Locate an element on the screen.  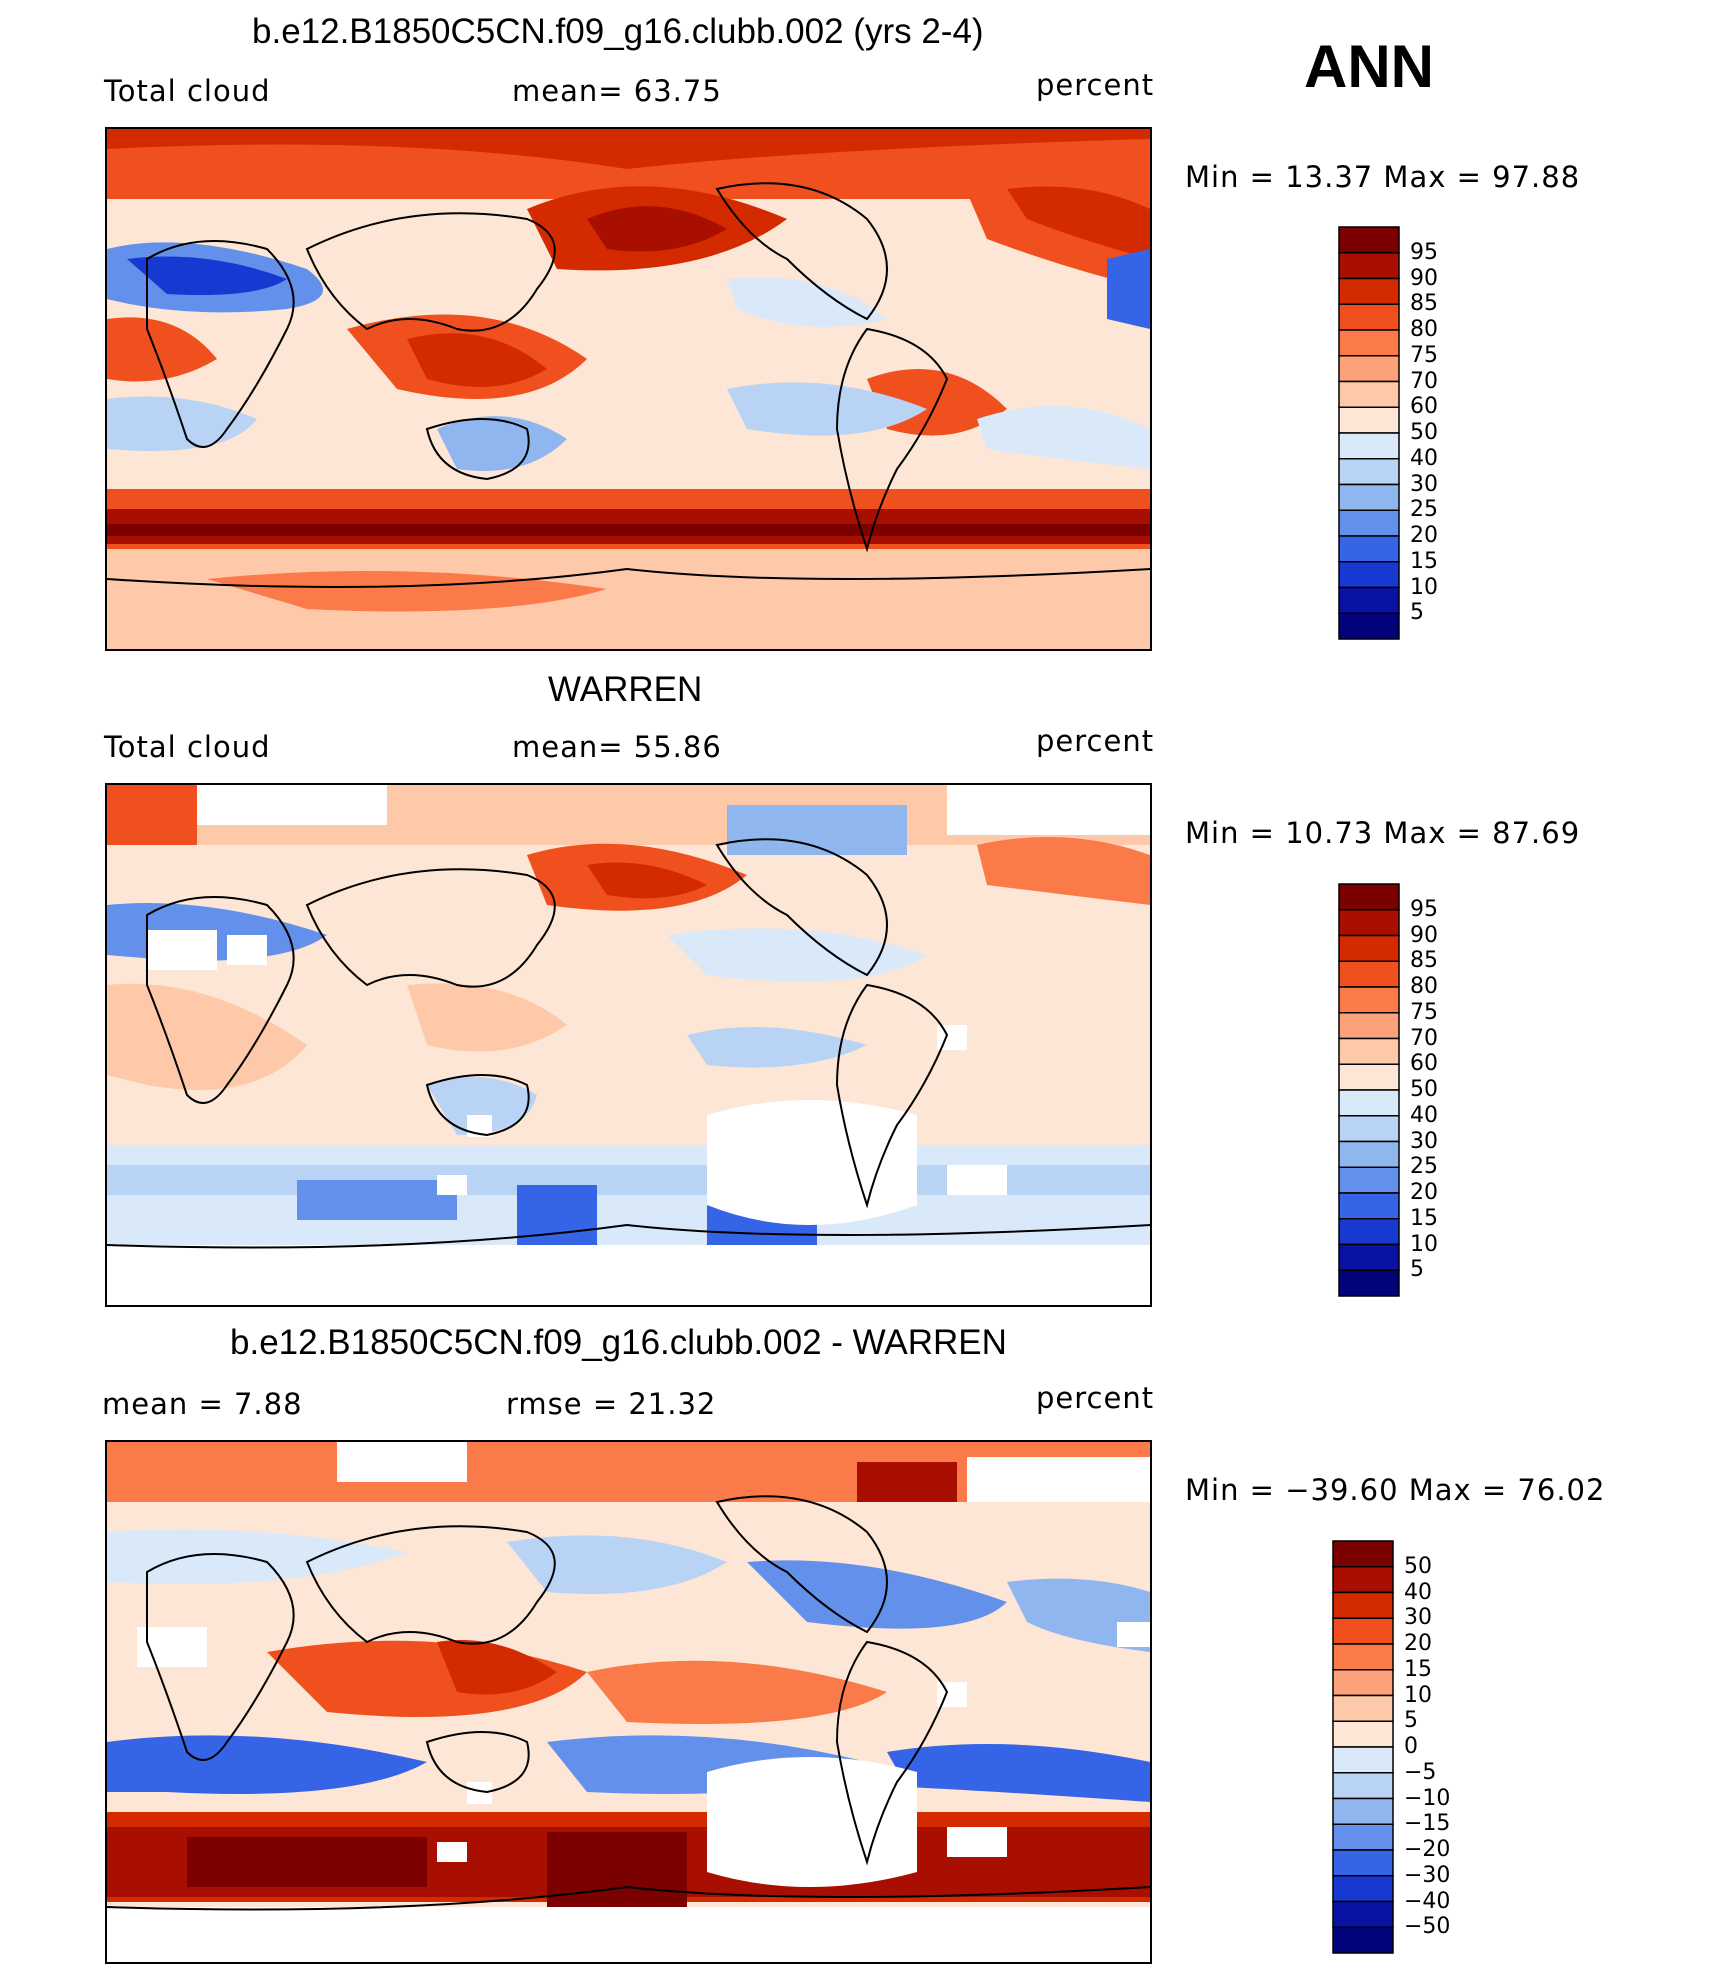
panel-2-colorbar: 95 90 85 80 75 70 60 50 40 30 25 20 15 10 5 is located at coordinates (1388, 1090).